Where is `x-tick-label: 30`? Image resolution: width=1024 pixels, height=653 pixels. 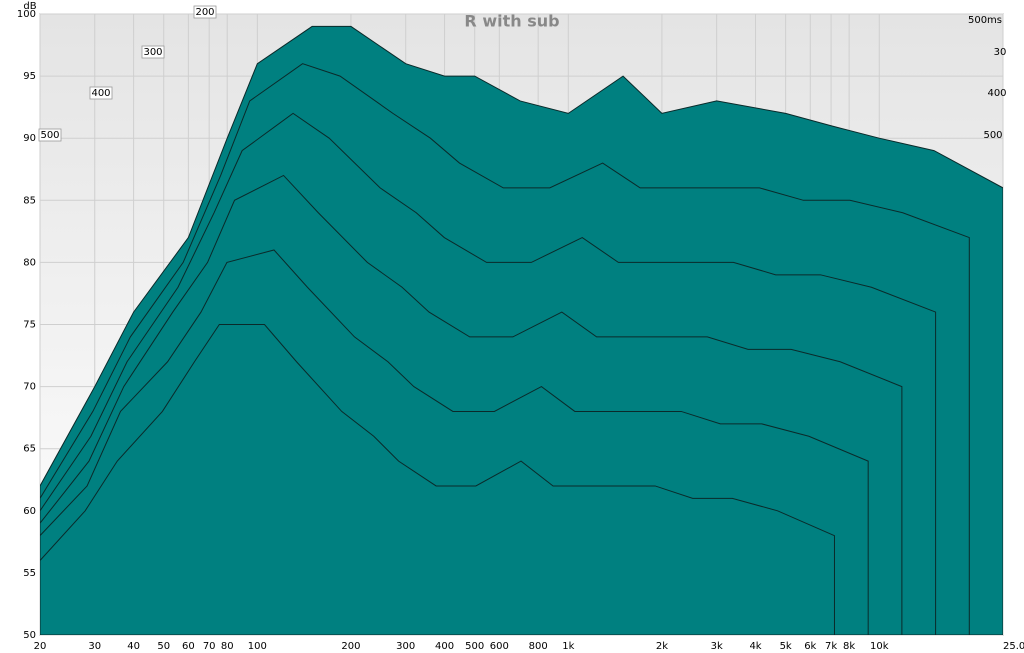 x-tick-label: 30 is located at coordinates (94, 646).